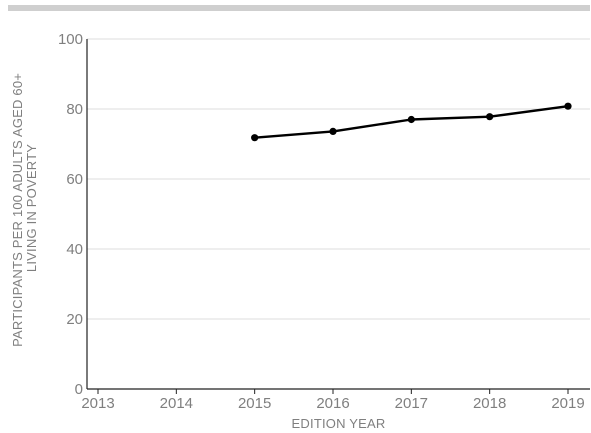  I want to click on data-point-2017, so click(411, 119).